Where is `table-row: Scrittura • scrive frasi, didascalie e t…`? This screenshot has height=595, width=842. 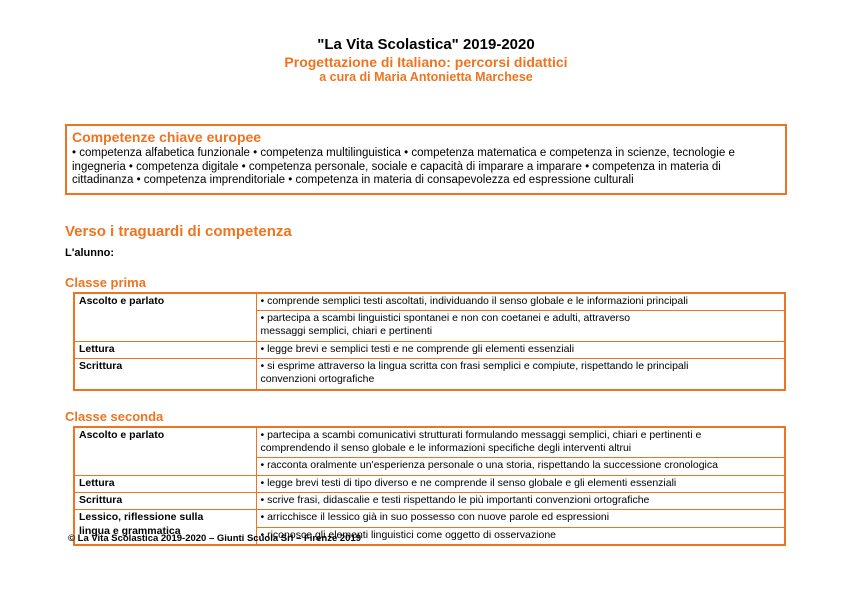 table-row: Scrittura • scrive frasi, didascalie e t… is located at coordinates (429, 501).